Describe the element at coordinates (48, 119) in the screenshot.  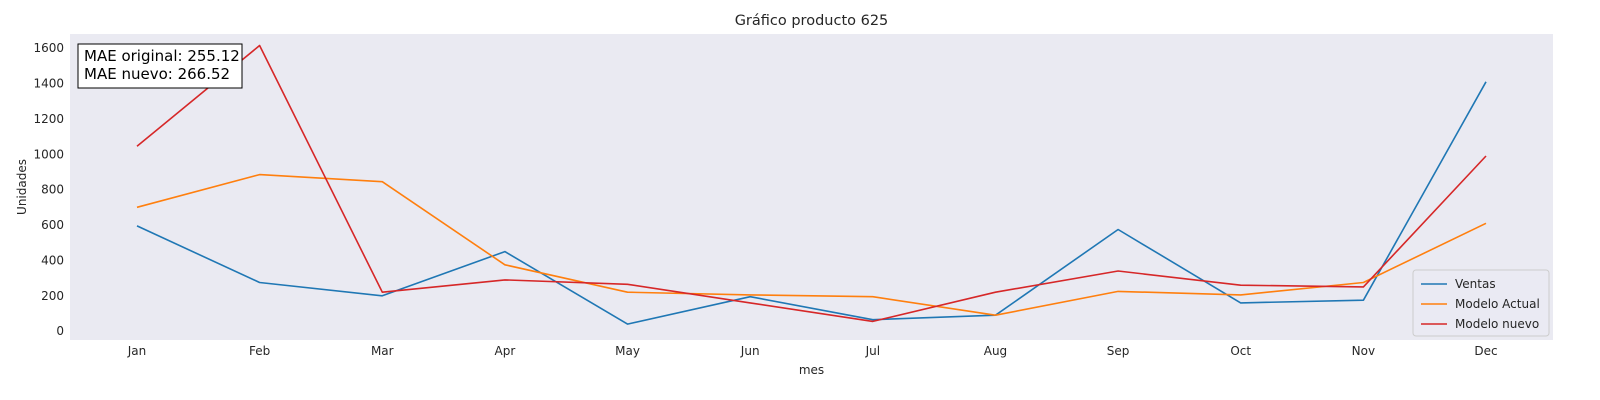
I see `y-tick-label: 1200` at that location.